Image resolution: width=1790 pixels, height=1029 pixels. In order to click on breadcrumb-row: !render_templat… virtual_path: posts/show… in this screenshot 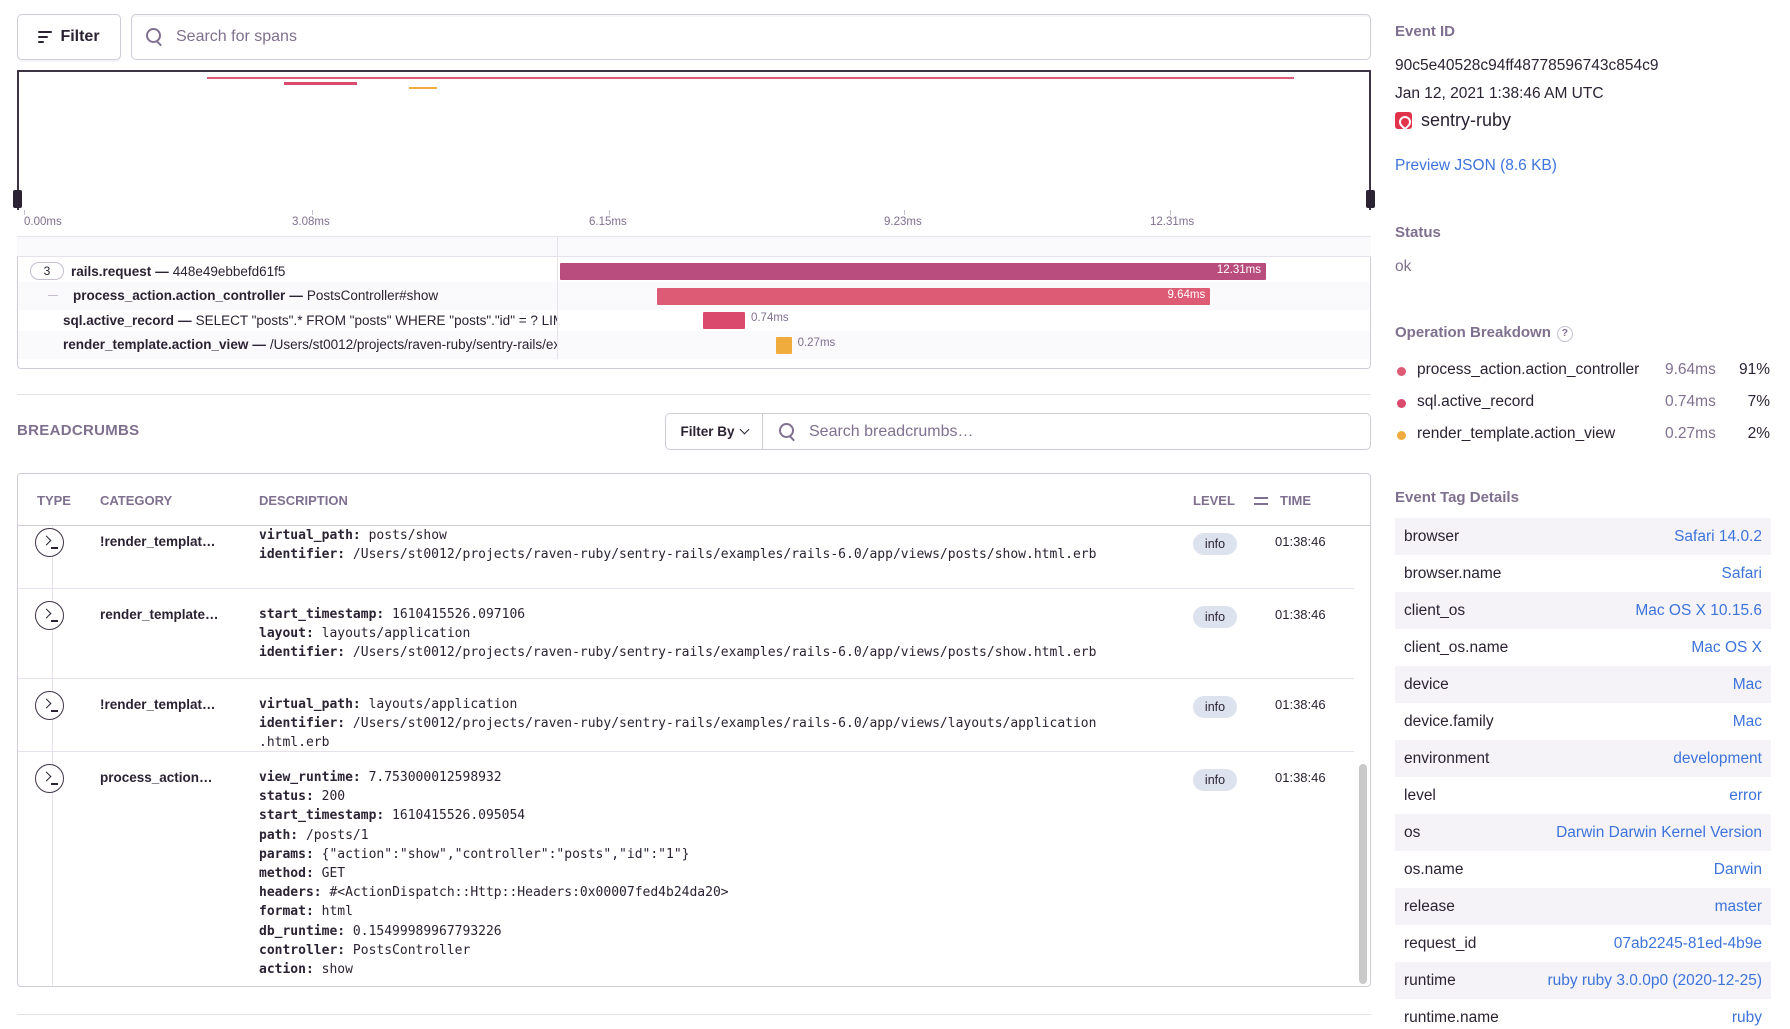, I will do `click(686, 557)`.